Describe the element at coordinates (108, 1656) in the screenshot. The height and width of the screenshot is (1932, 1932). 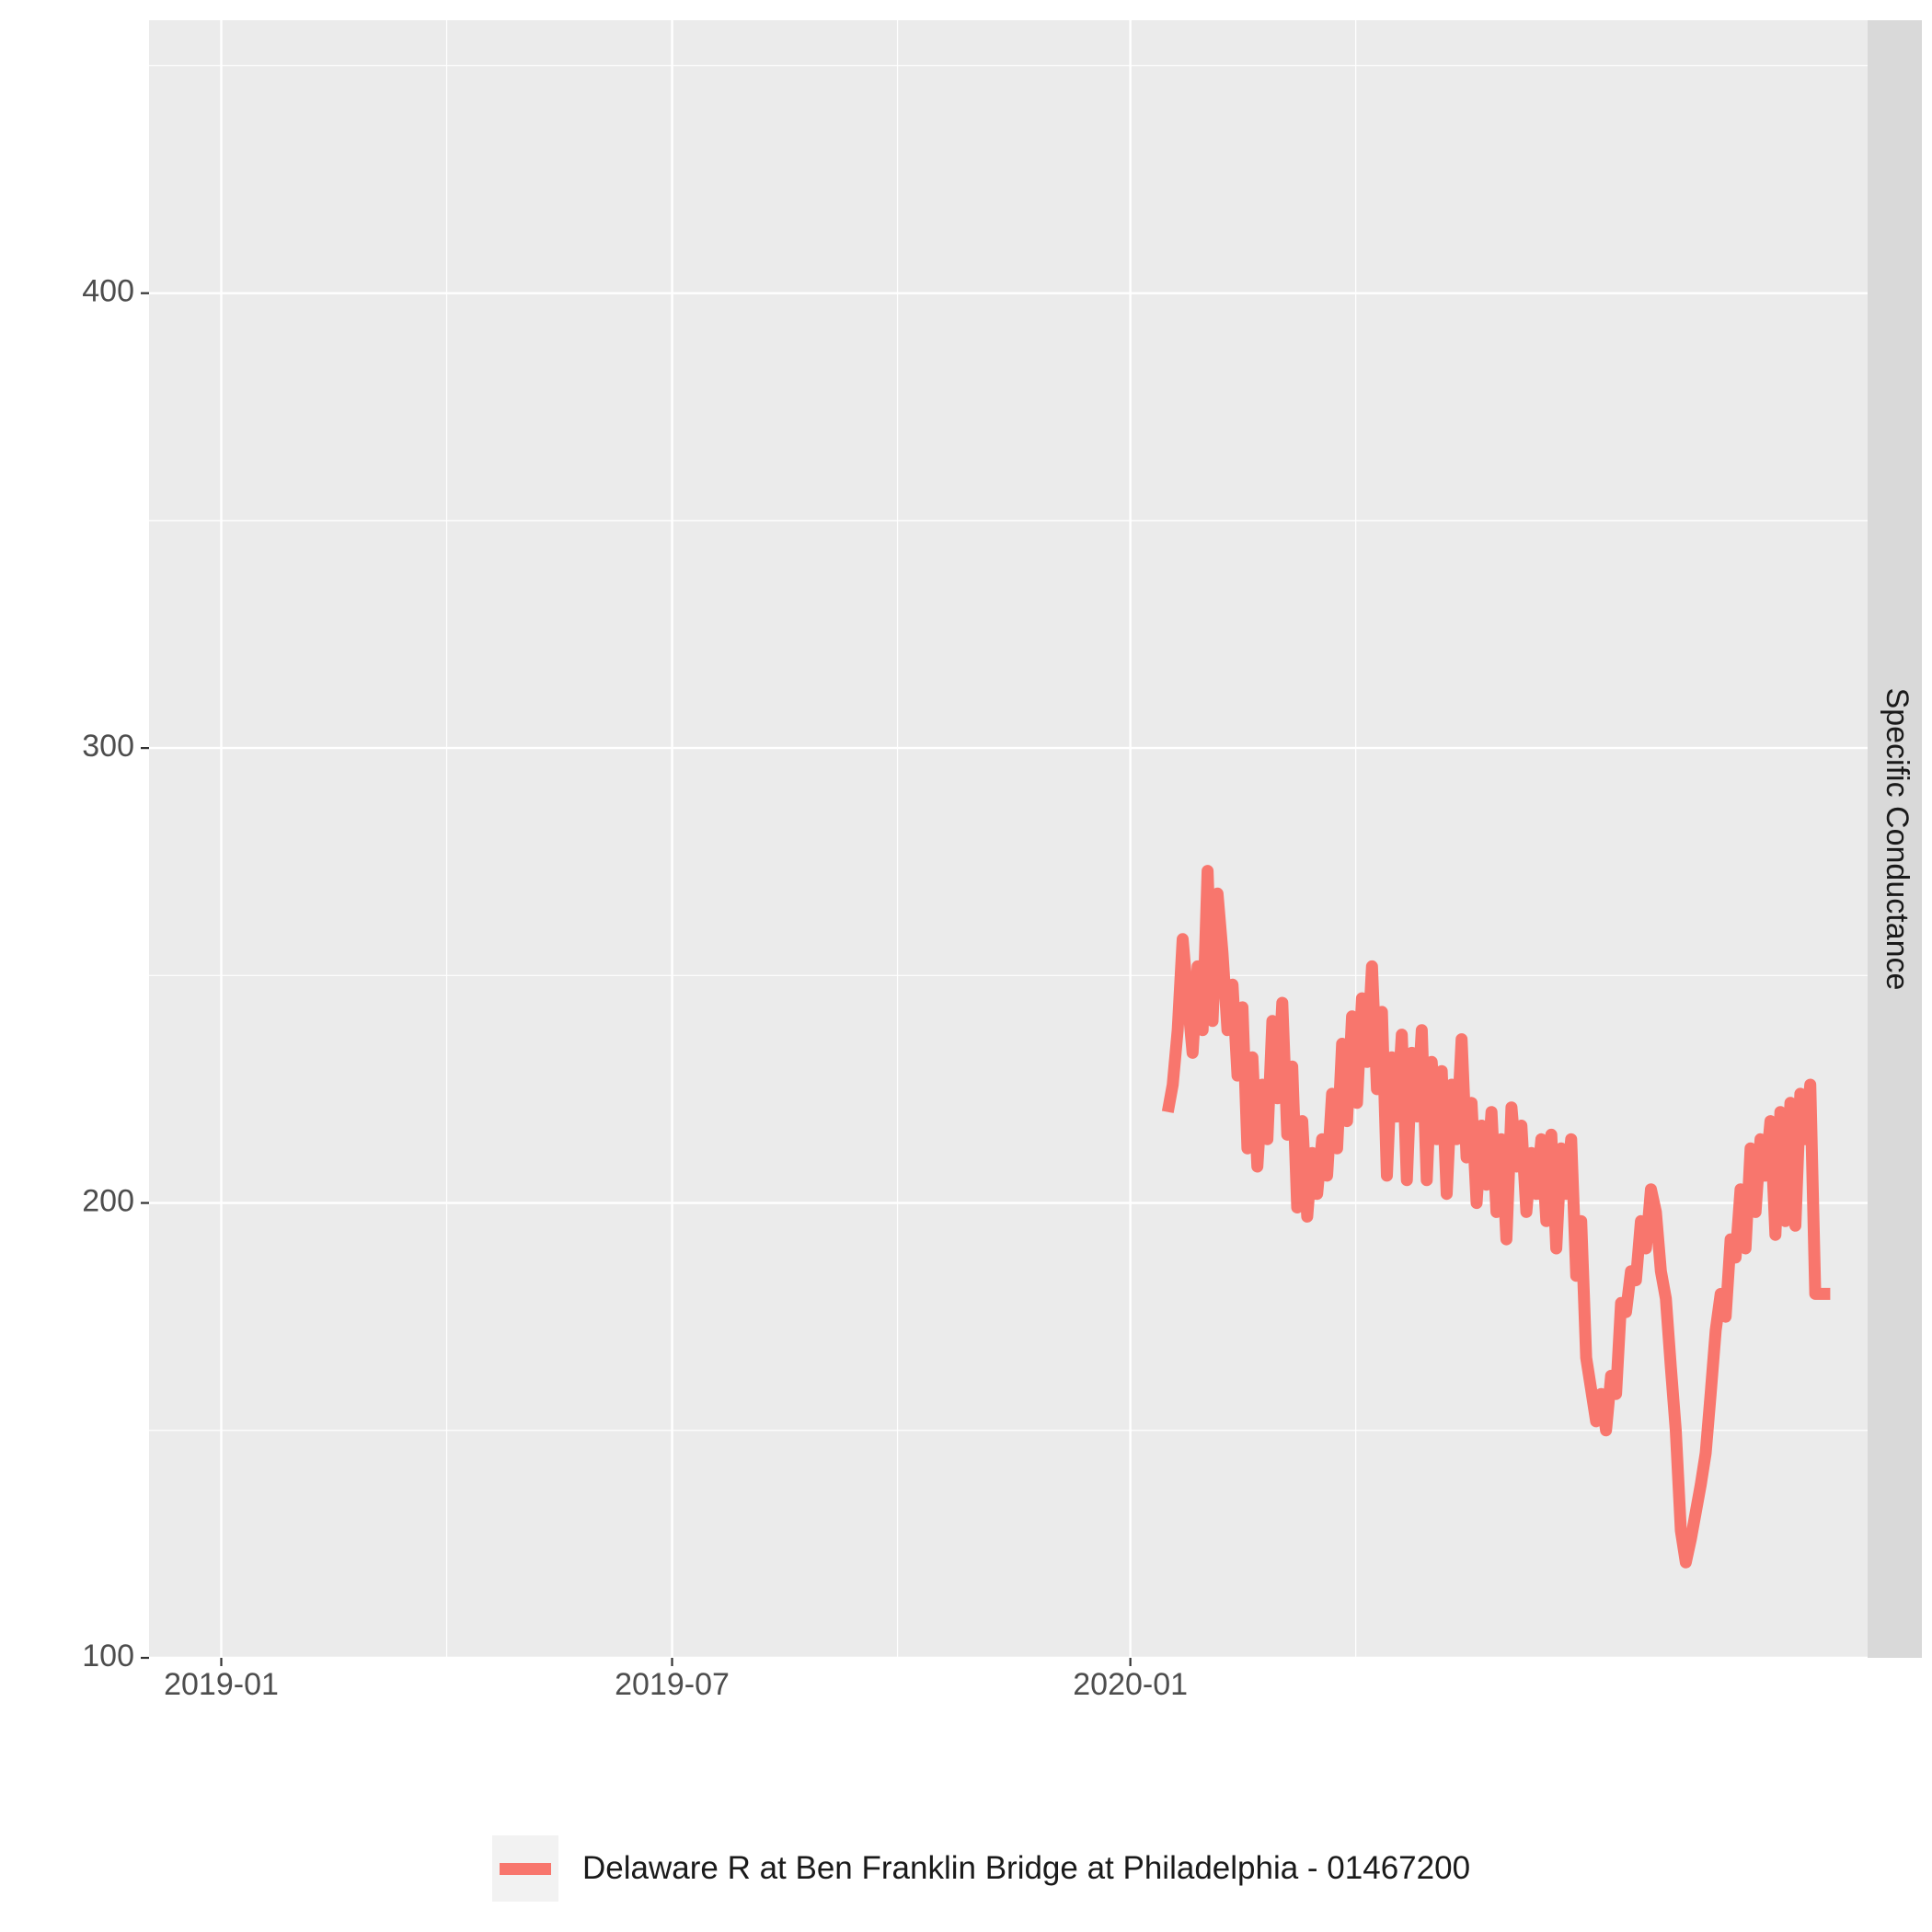
I see `y-tick-label: 100` at that location.